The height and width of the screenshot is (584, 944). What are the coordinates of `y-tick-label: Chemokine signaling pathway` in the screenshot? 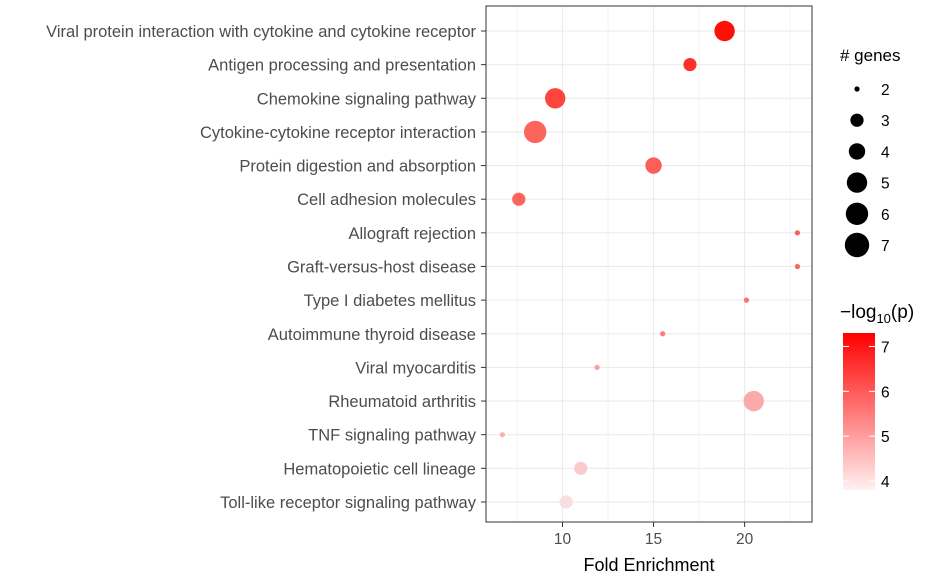 It's located at (367, 99).